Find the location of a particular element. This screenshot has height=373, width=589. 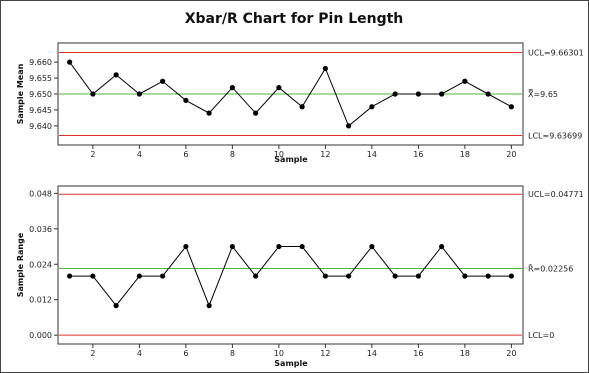

xbar-xtick-label: 16 is located at coordinates (418, 154).